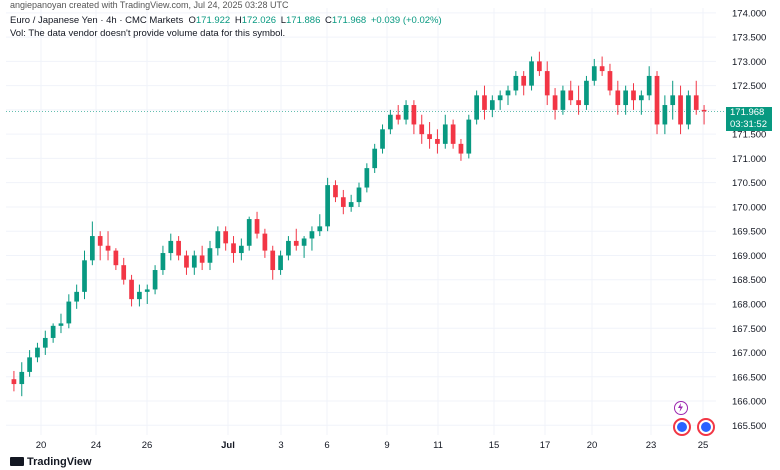 Image resolution: width=780 pixels, height=470 pixels. Describe the element at coordinates (238, 20) in the screenshot. I see `high-label: H` at that location.